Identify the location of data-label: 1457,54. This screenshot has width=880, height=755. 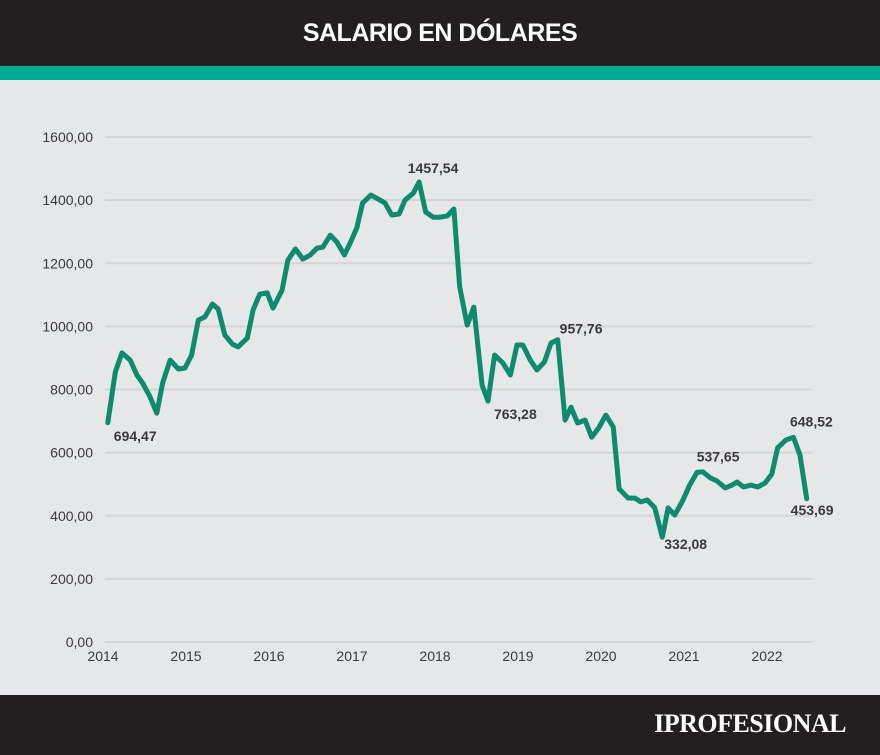
(433, 168).